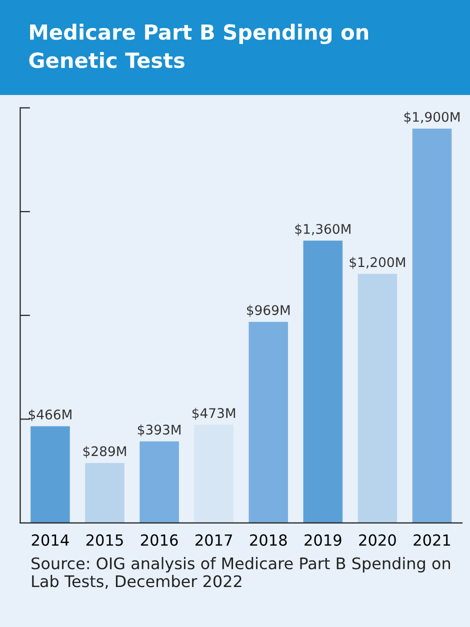 Image resolution: width=470 pixels, height=627 pixels. I want to click on x-tick-label: 2014, so click(50, 540).